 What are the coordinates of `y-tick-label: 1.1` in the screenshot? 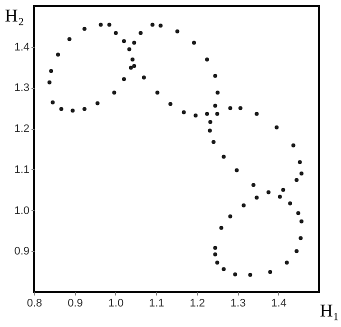 It's located at (22, 170).